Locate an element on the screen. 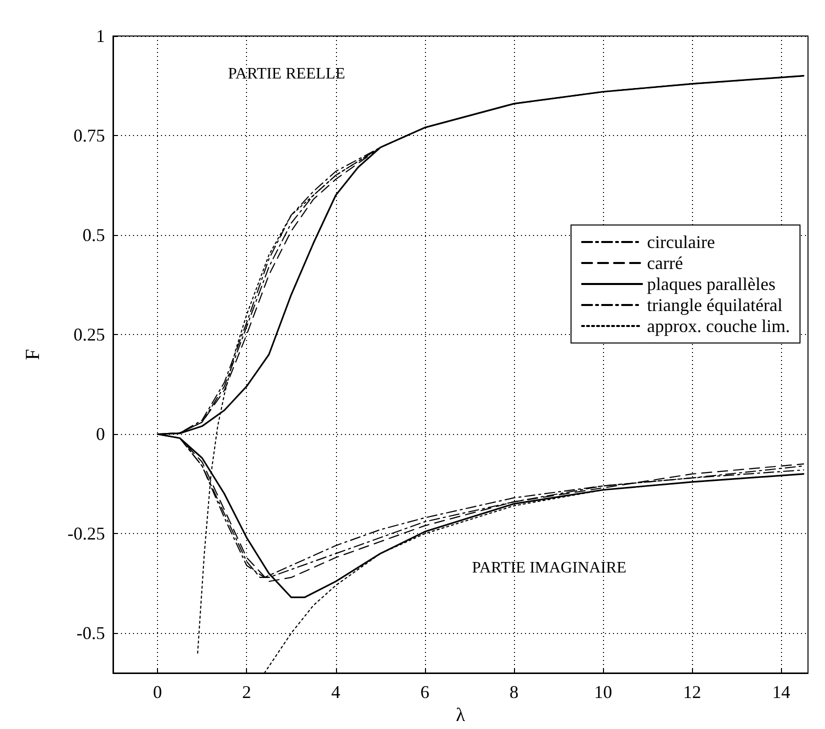 This screenshot has height=729, width=825. x-tick-label: 2 is located at coordinates (247, 692).